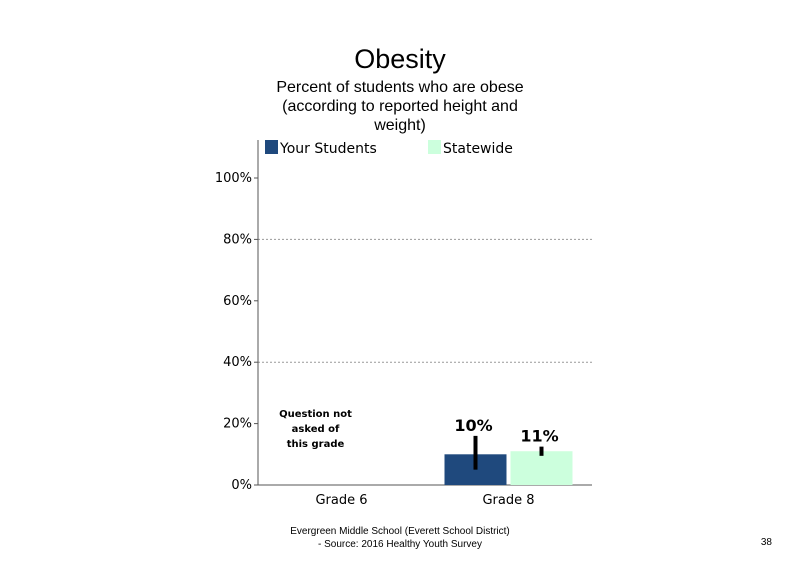  Describe the element at coordinates (473, 425) in the screenshot. I see `data-label: 10%` at that location.